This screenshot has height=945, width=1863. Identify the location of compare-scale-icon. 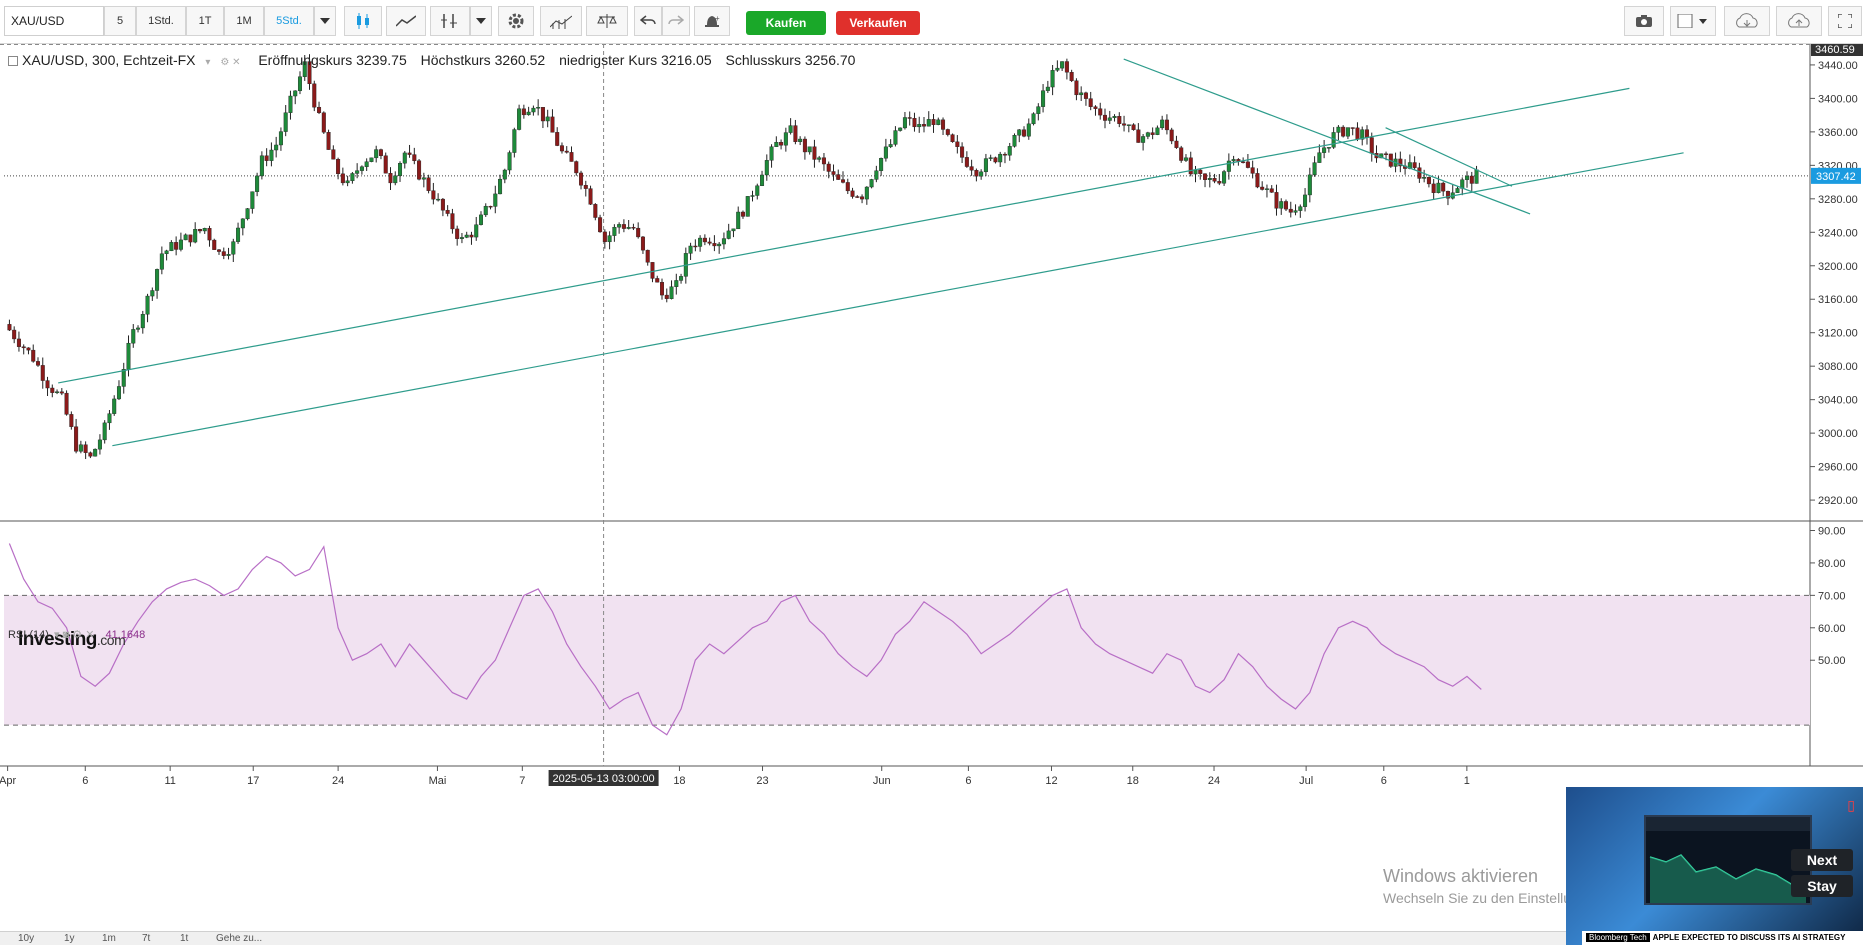
(607, 21).